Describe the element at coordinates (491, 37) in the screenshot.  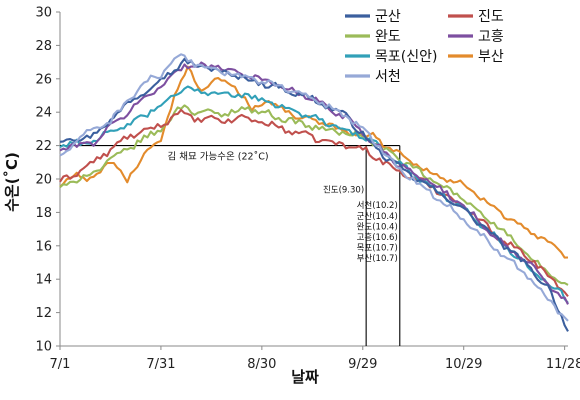
I see `legend-label: 고흥` at that location.